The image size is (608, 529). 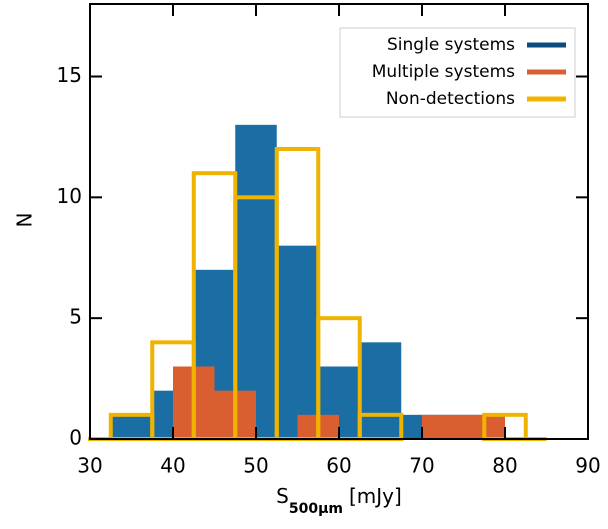 What do you see at coordinates (450, 99) in the screenshot?
I see `legend-label: Non-detections` at bounding box center [450, 99].